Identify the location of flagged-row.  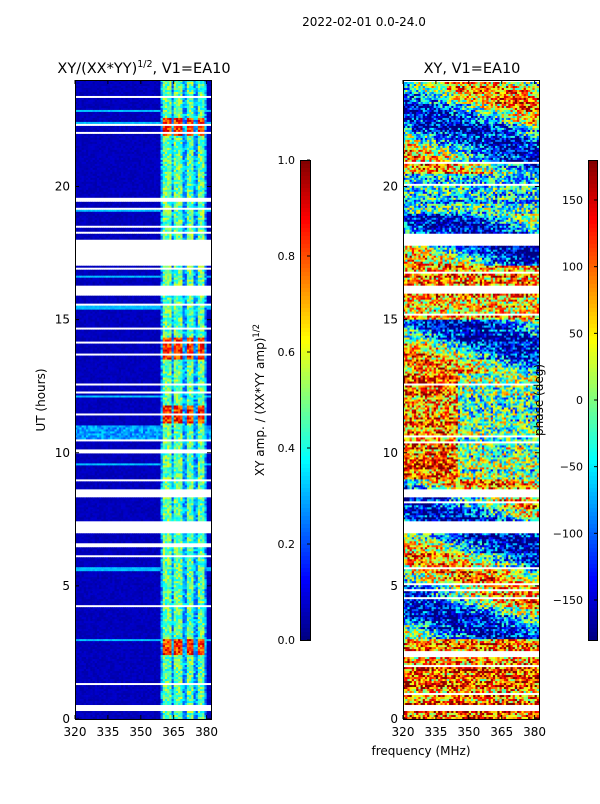
(143, 263).